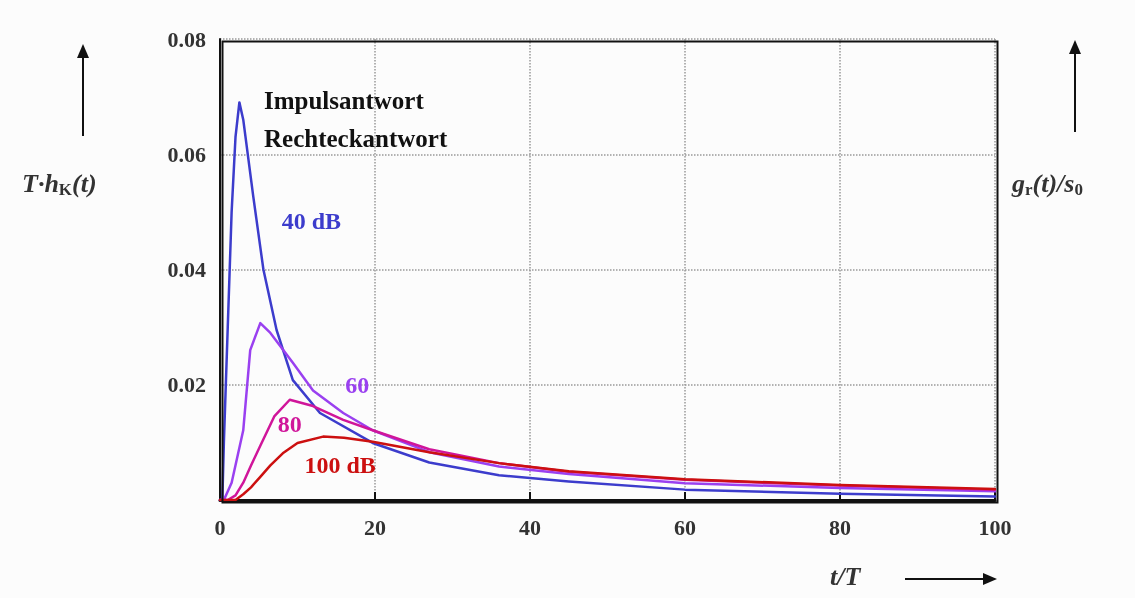  I want to click on annotation: Impulsantwort, so click(344, 100).